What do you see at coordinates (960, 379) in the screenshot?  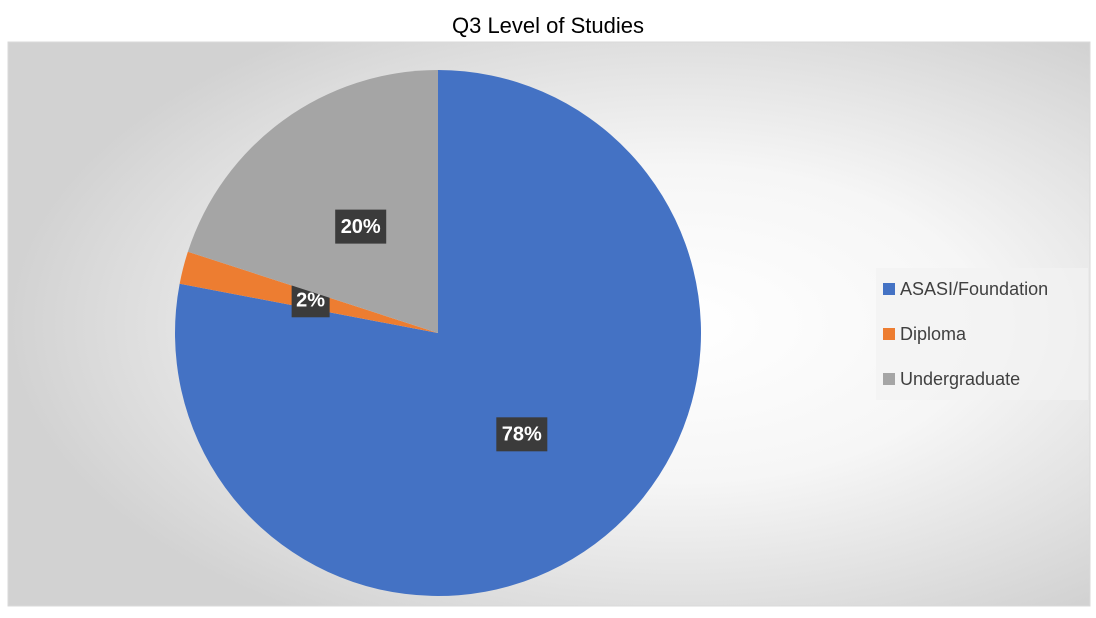 I see `legend-label: Undergraduate` at bounding box center [960, 379].